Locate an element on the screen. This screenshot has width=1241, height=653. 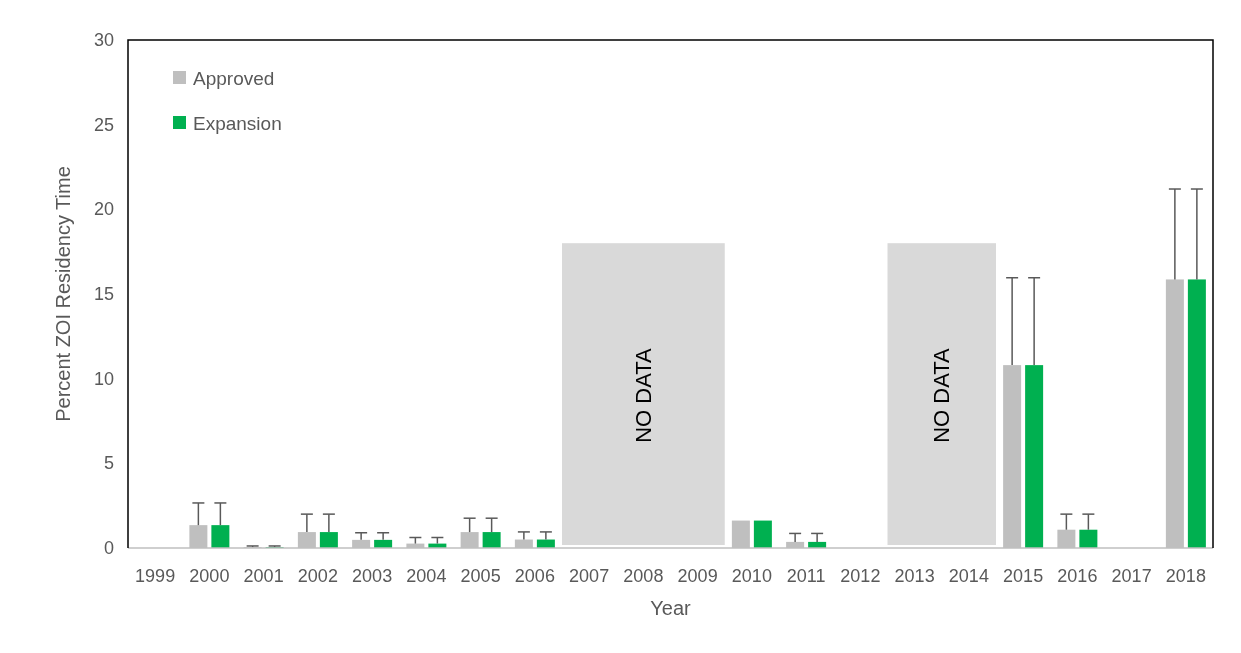
x-tick-label: 2012 is located at coordinates (860, 576).